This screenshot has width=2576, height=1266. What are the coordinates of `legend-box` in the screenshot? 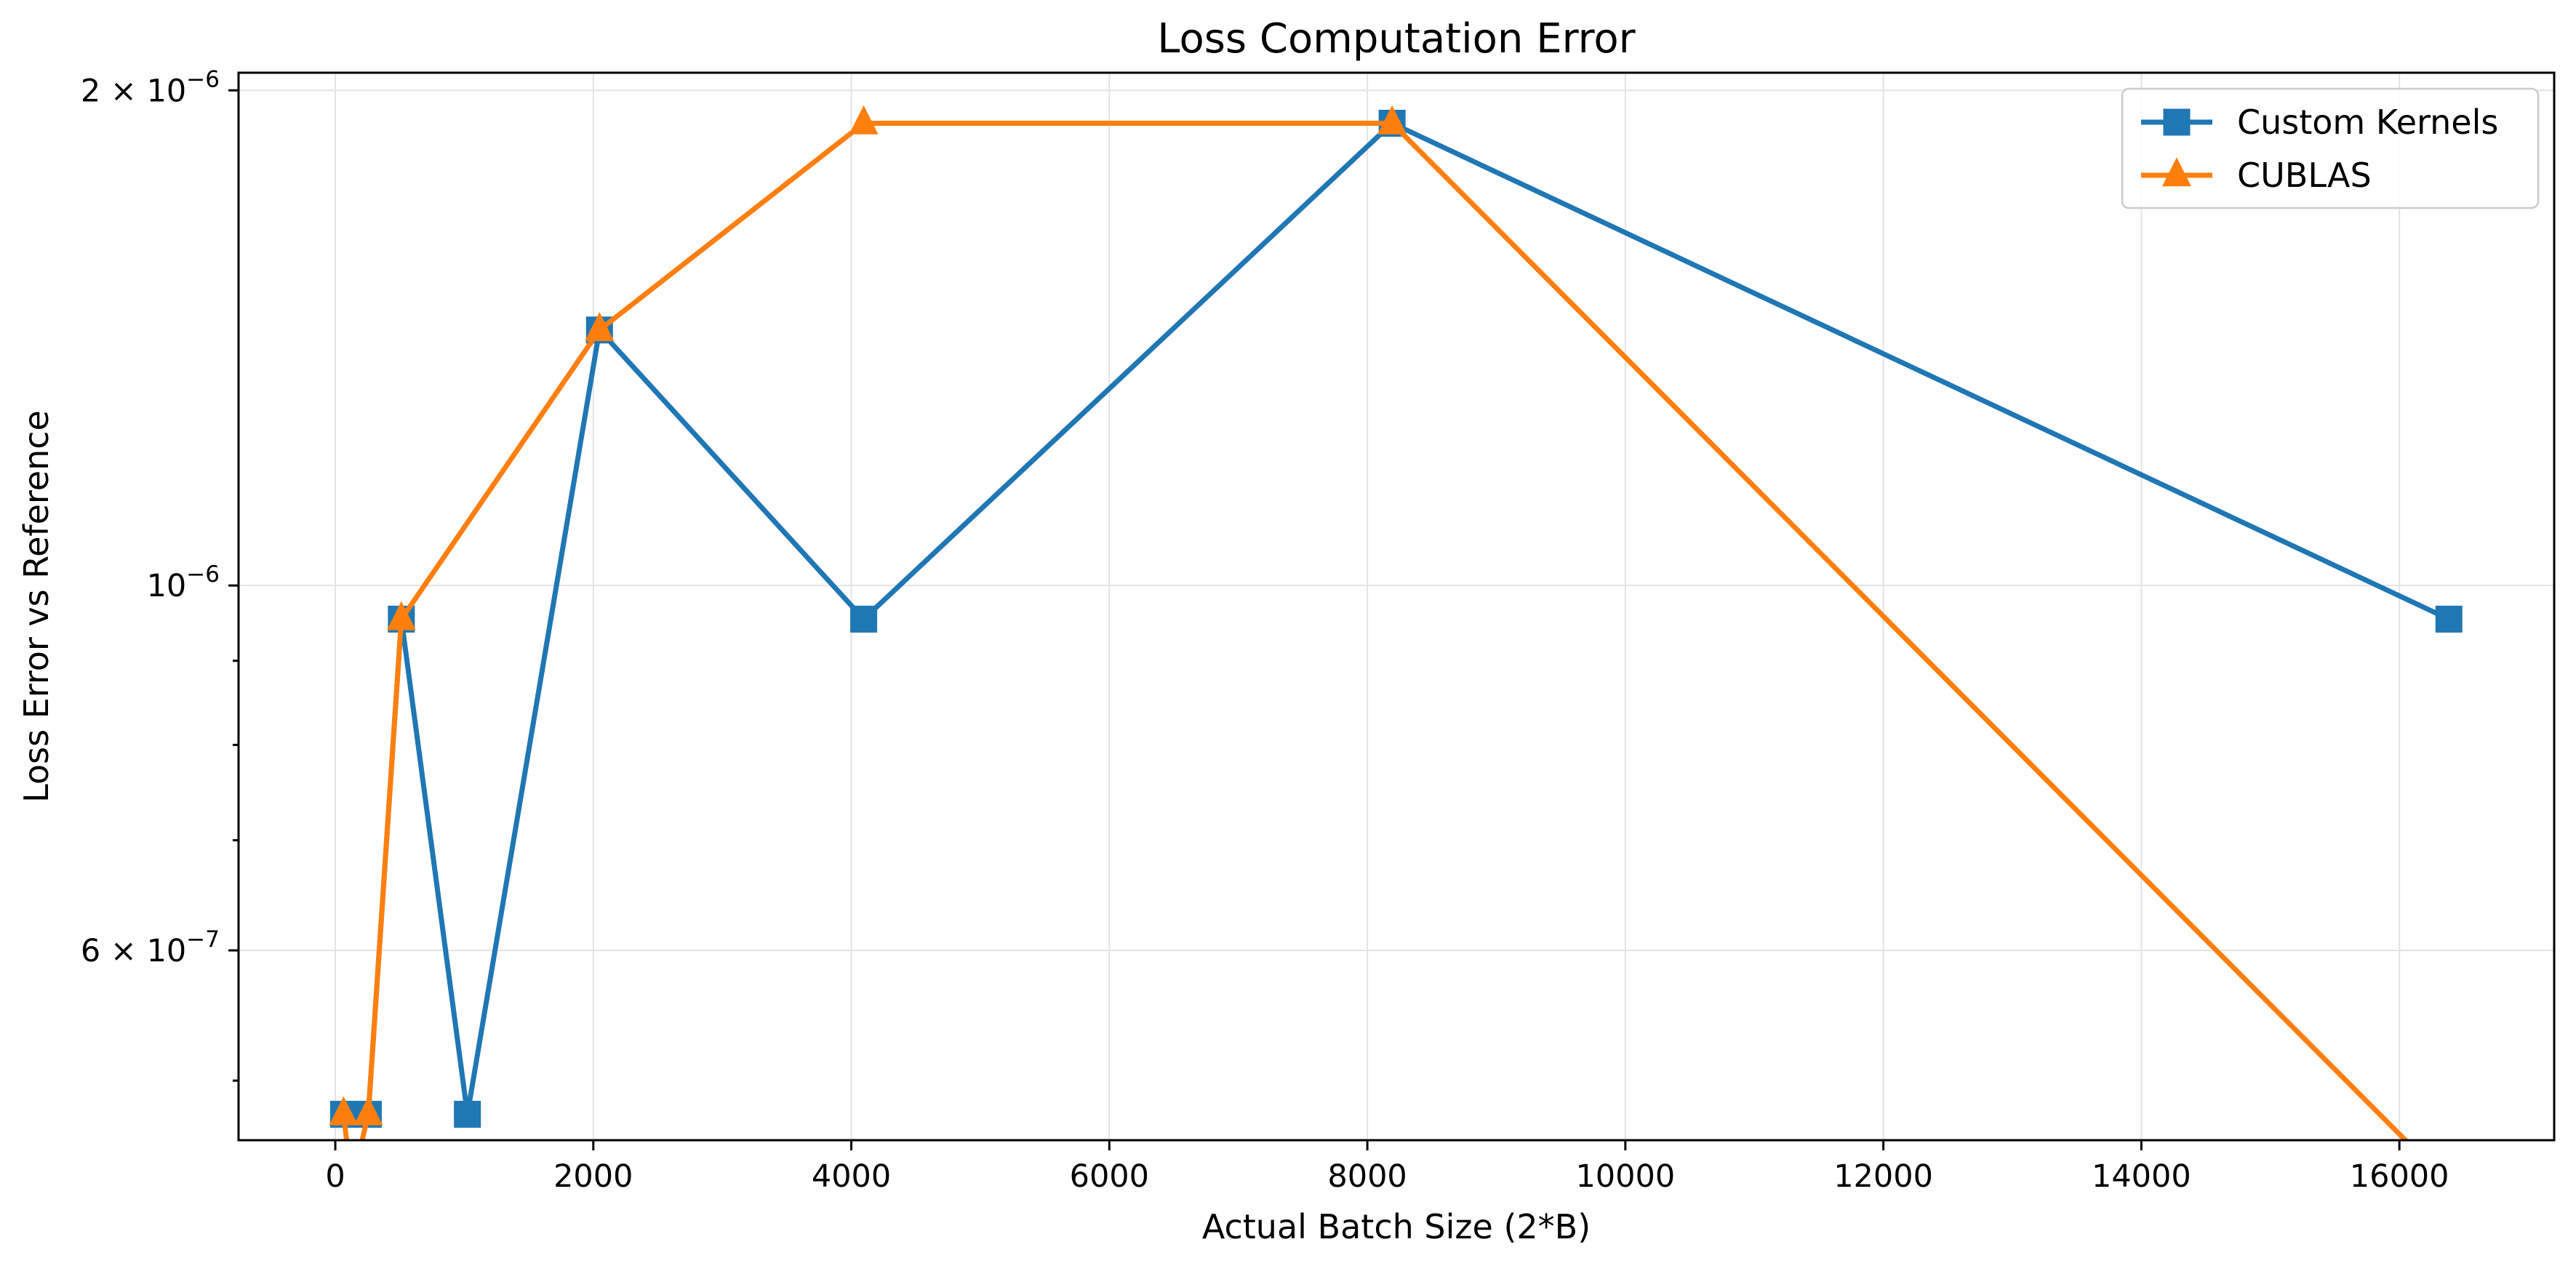 It's located at (2330, 148).